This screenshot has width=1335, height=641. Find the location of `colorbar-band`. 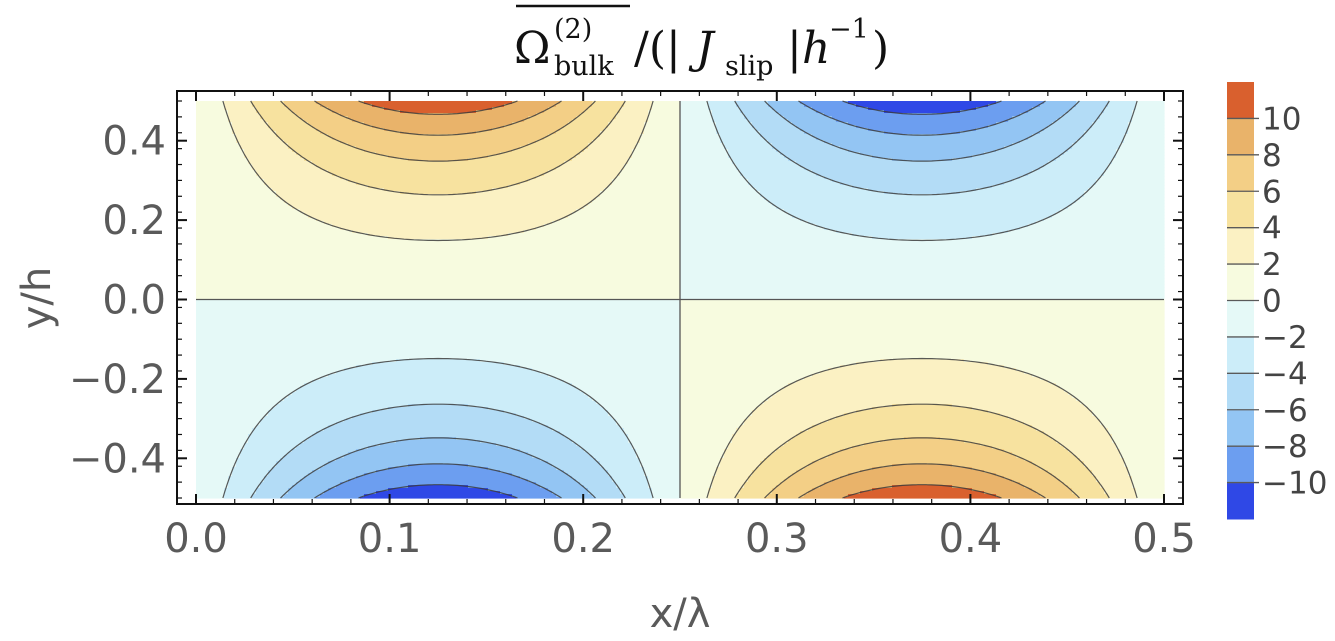

colorbar-band is located at coordinates (1240, 282).